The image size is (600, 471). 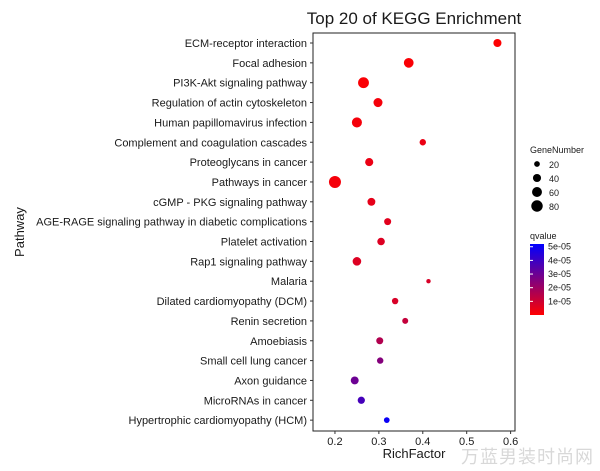 I want to click on x-tick-label: 0.6, so click(x=510, y=442).